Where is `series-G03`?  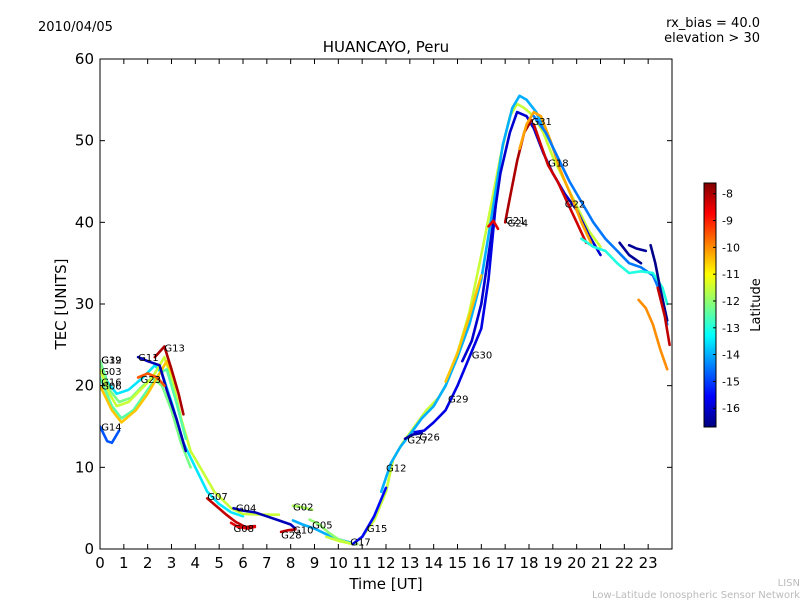
series-G03 is located at coordinates (190, 435).